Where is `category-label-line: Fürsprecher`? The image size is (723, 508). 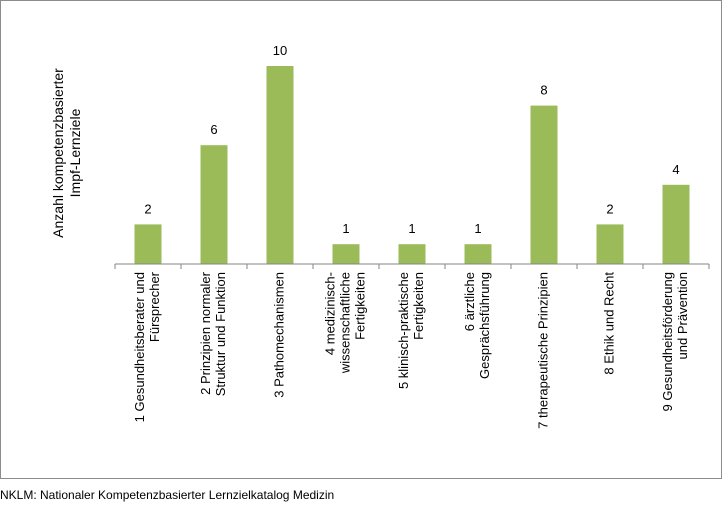
category-label-line: Fürsprecher is located at coordinates (154, 306).